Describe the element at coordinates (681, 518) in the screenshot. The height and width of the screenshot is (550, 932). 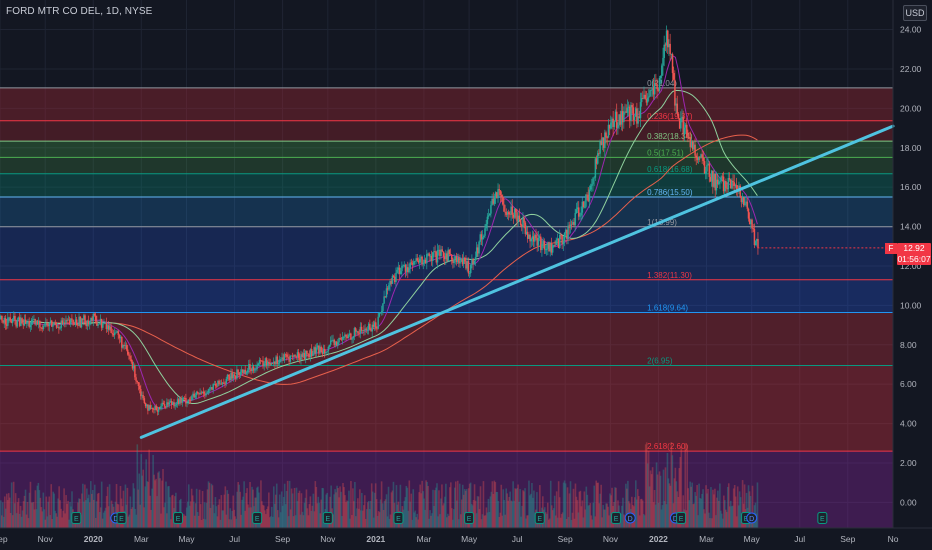
I see `earnings-marker: E` at that location.